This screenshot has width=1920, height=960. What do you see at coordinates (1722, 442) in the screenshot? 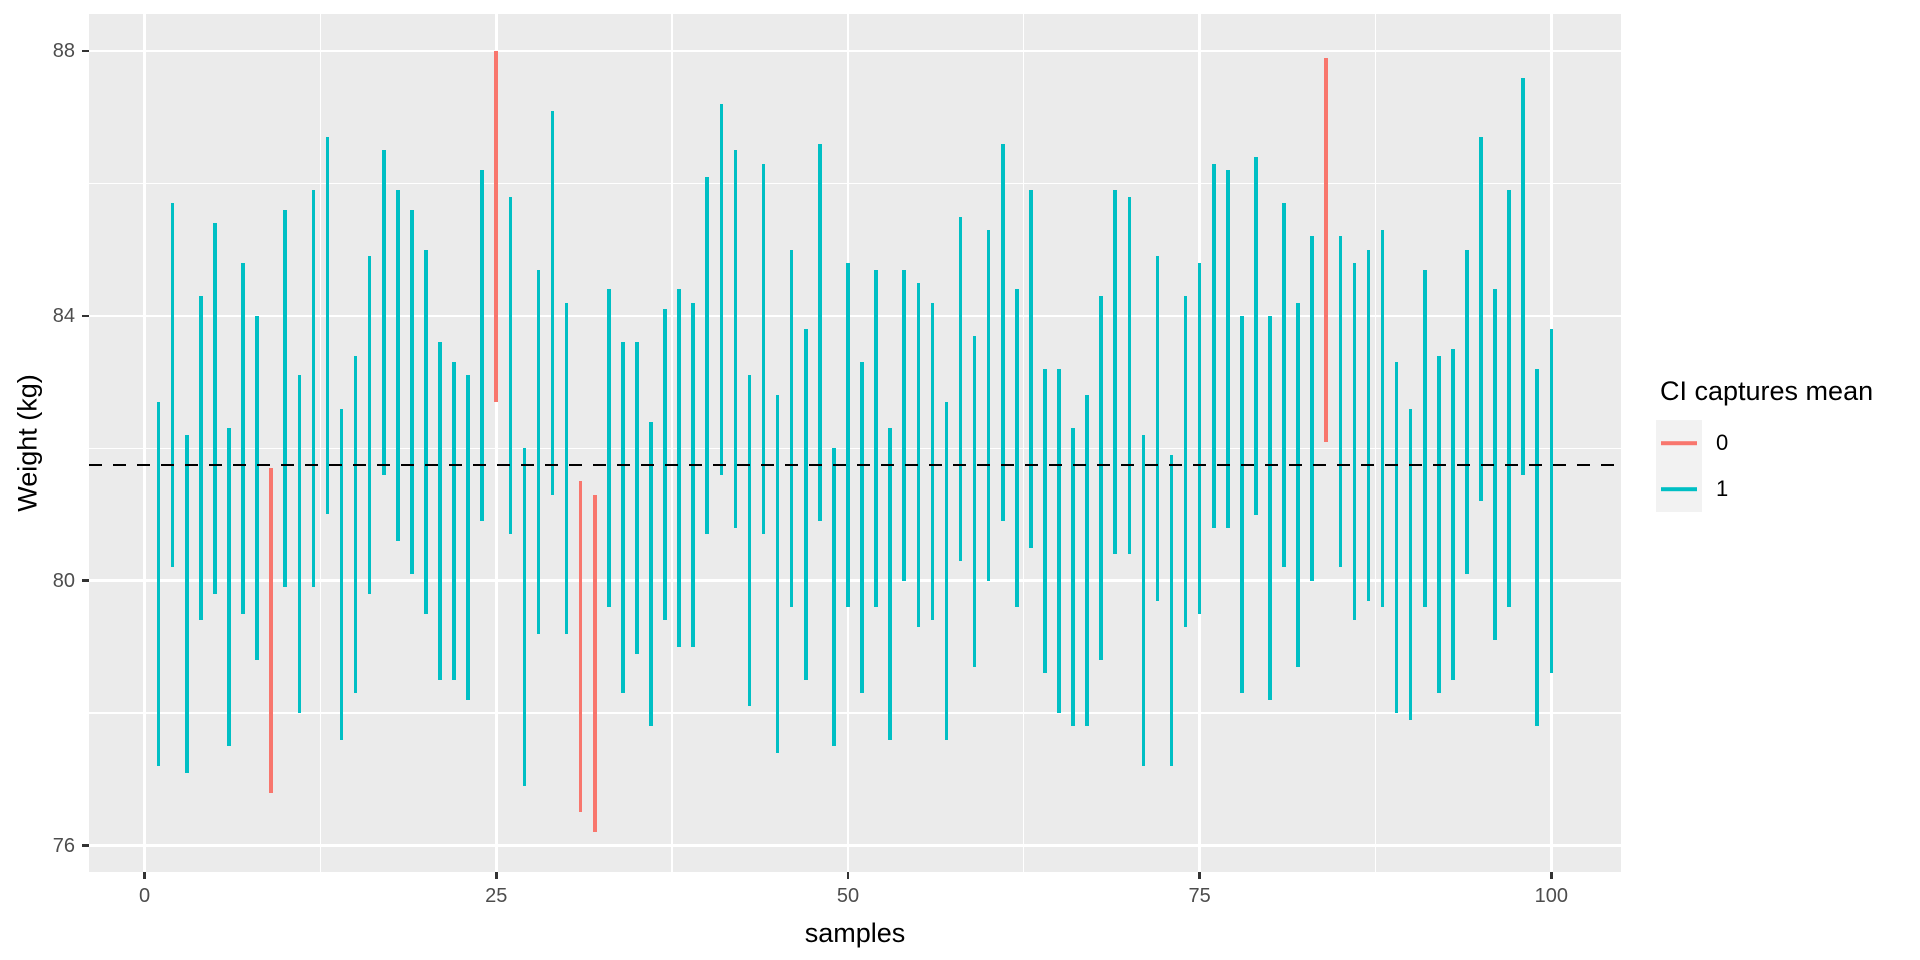
I see `legend-entry-label: 0` at bounding box center [1722, 442].